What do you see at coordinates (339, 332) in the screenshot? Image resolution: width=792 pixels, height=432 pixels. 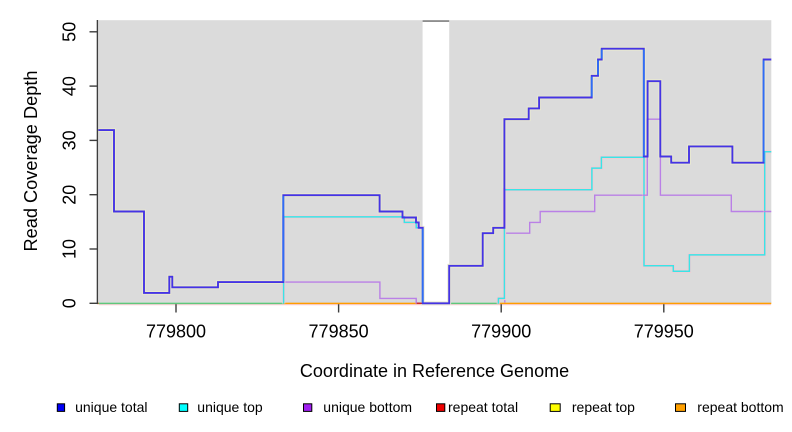 I see `svg-text: 779850` at bounding box center [339, 332].